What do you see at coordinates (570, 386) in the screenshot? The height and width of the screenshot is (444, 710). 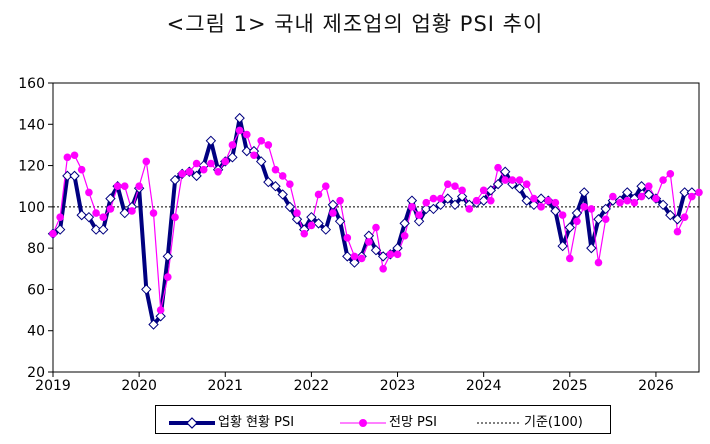 I see `x-tick-label: 2025` at bounding box center [570, 386].